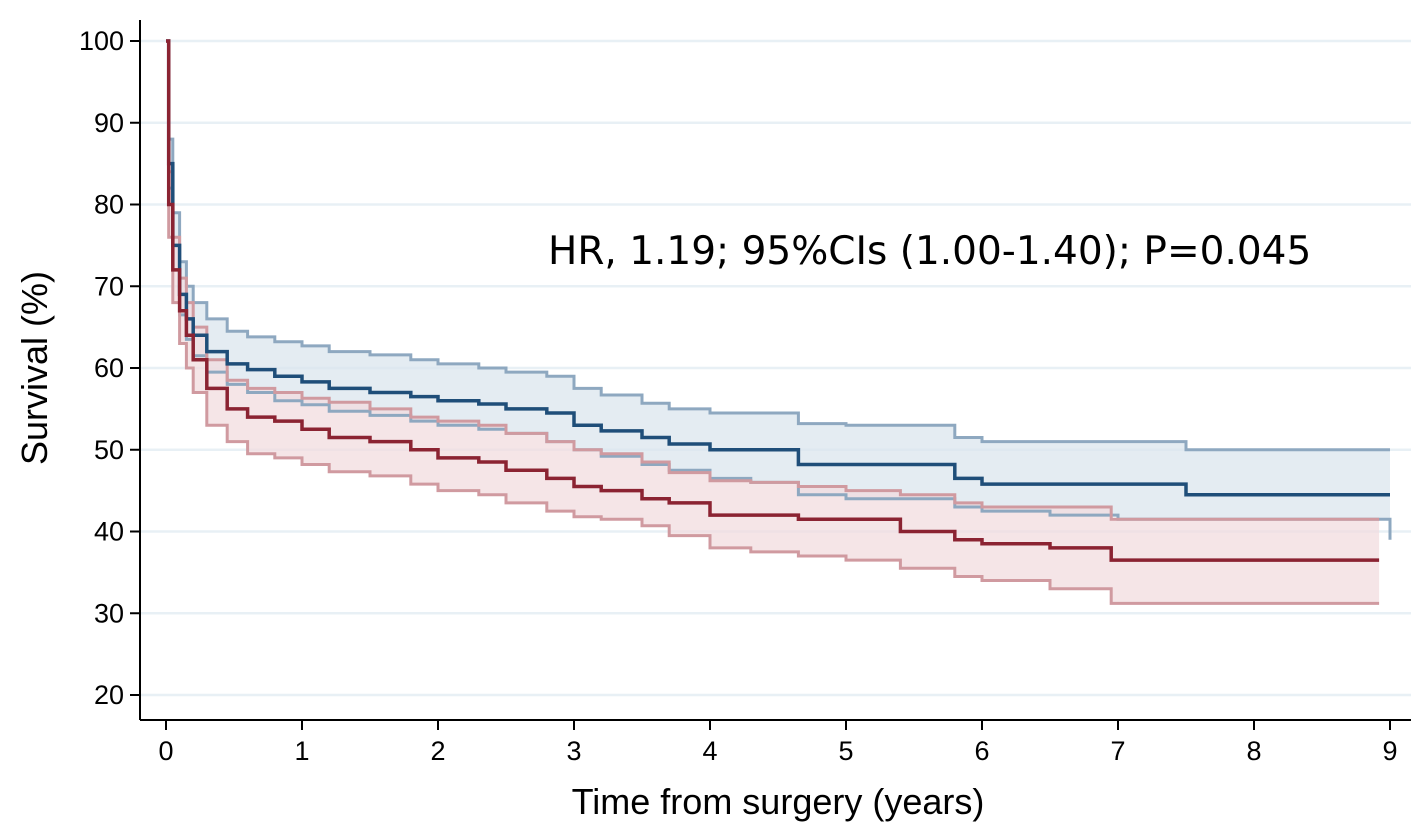 Image resolution: width=1411 pixels, height=823 pixels. I want to click on y-tick-label-60: 60, so click(109, 368).